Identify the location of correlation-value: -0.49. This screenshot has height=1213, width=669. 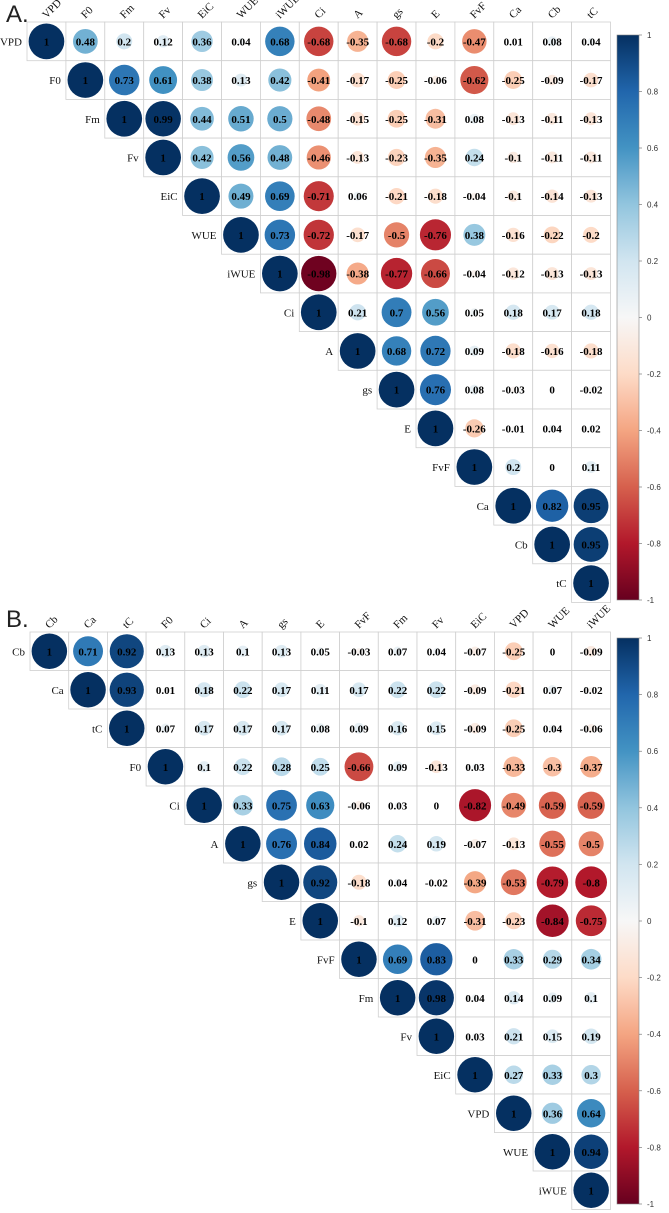
(513, 806).